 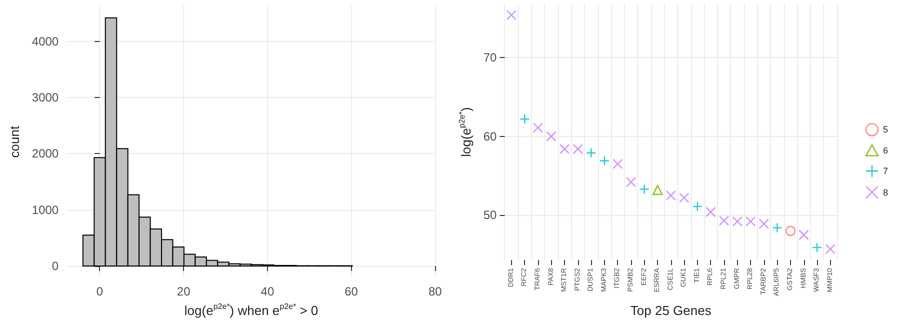 I want to click on y-axis-title: count, so click(x=14, y=142).